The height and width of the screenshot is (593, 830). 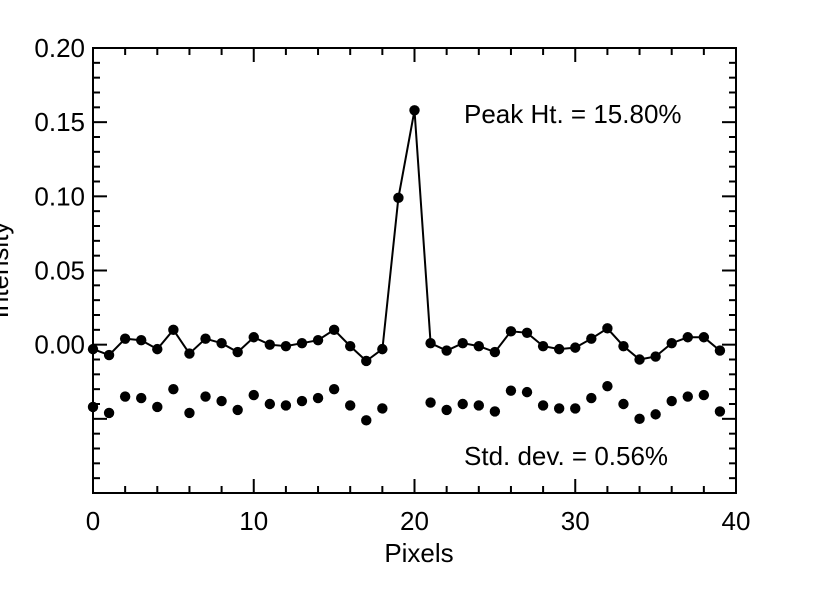 I want to click on peak-height-annotation: Peak Ht. = 15.80%, so click(x=573, y=114).